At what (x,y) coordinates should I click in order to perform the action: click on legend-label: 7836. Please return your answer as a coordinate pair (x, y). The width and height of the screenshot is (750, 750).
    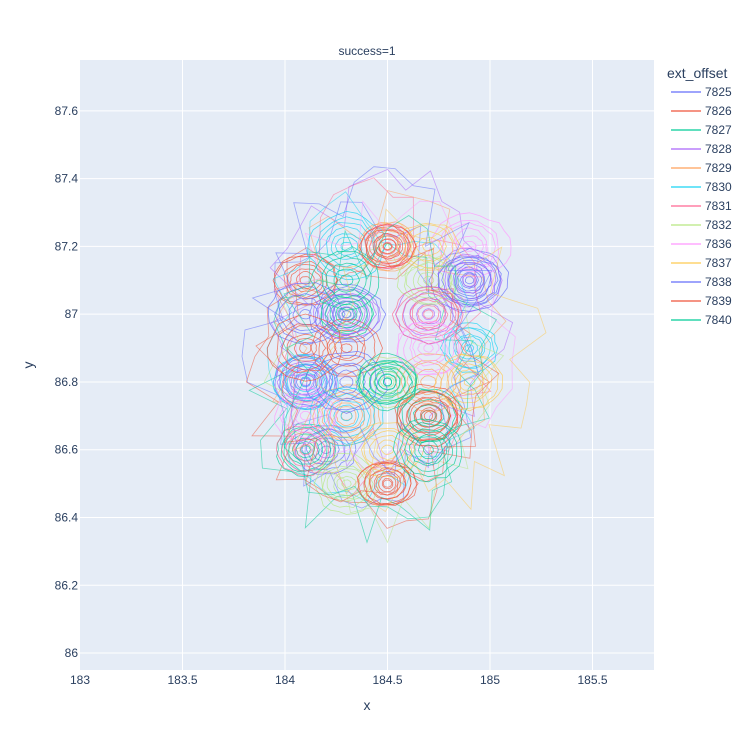
    Looking at the image, I should click on (718, 244).